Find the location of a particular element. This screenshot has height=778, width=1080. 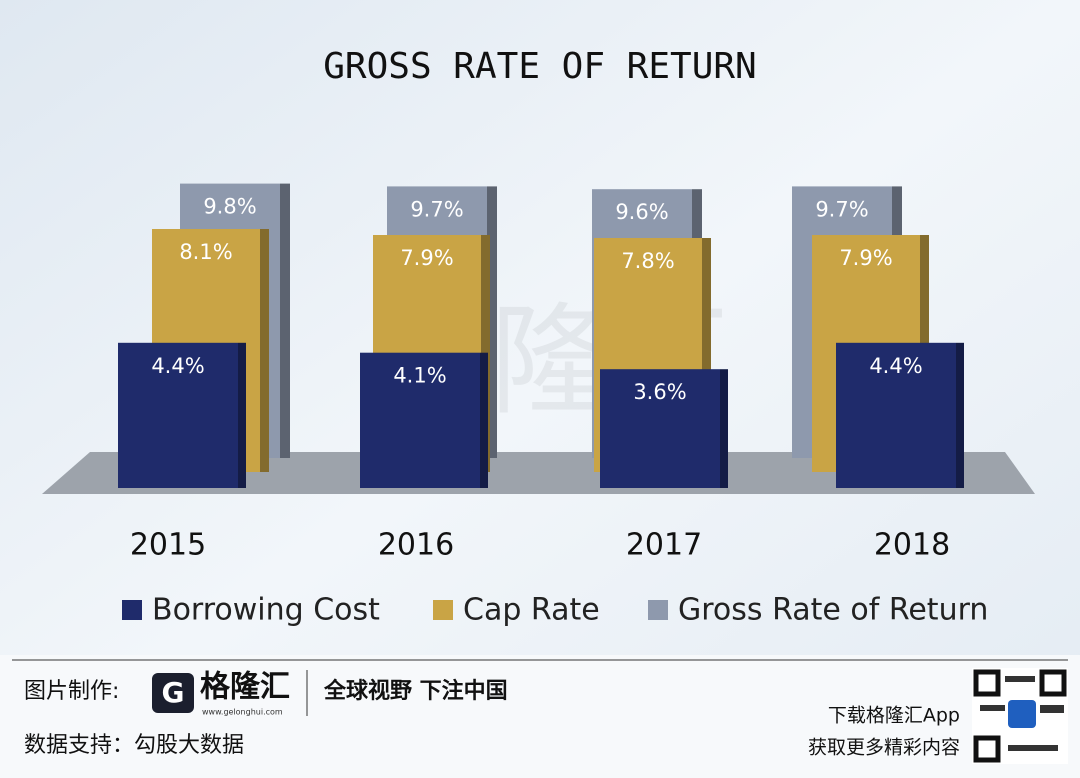

chart-title: GROSS RATE OF RETURN is located at coordinates (539, 66).